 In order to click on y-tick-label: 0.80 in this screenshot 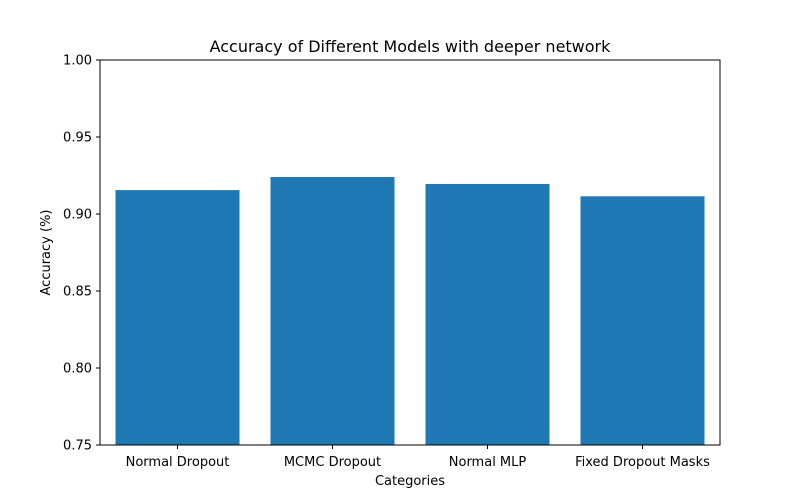, I will do `click(77, 369)`.